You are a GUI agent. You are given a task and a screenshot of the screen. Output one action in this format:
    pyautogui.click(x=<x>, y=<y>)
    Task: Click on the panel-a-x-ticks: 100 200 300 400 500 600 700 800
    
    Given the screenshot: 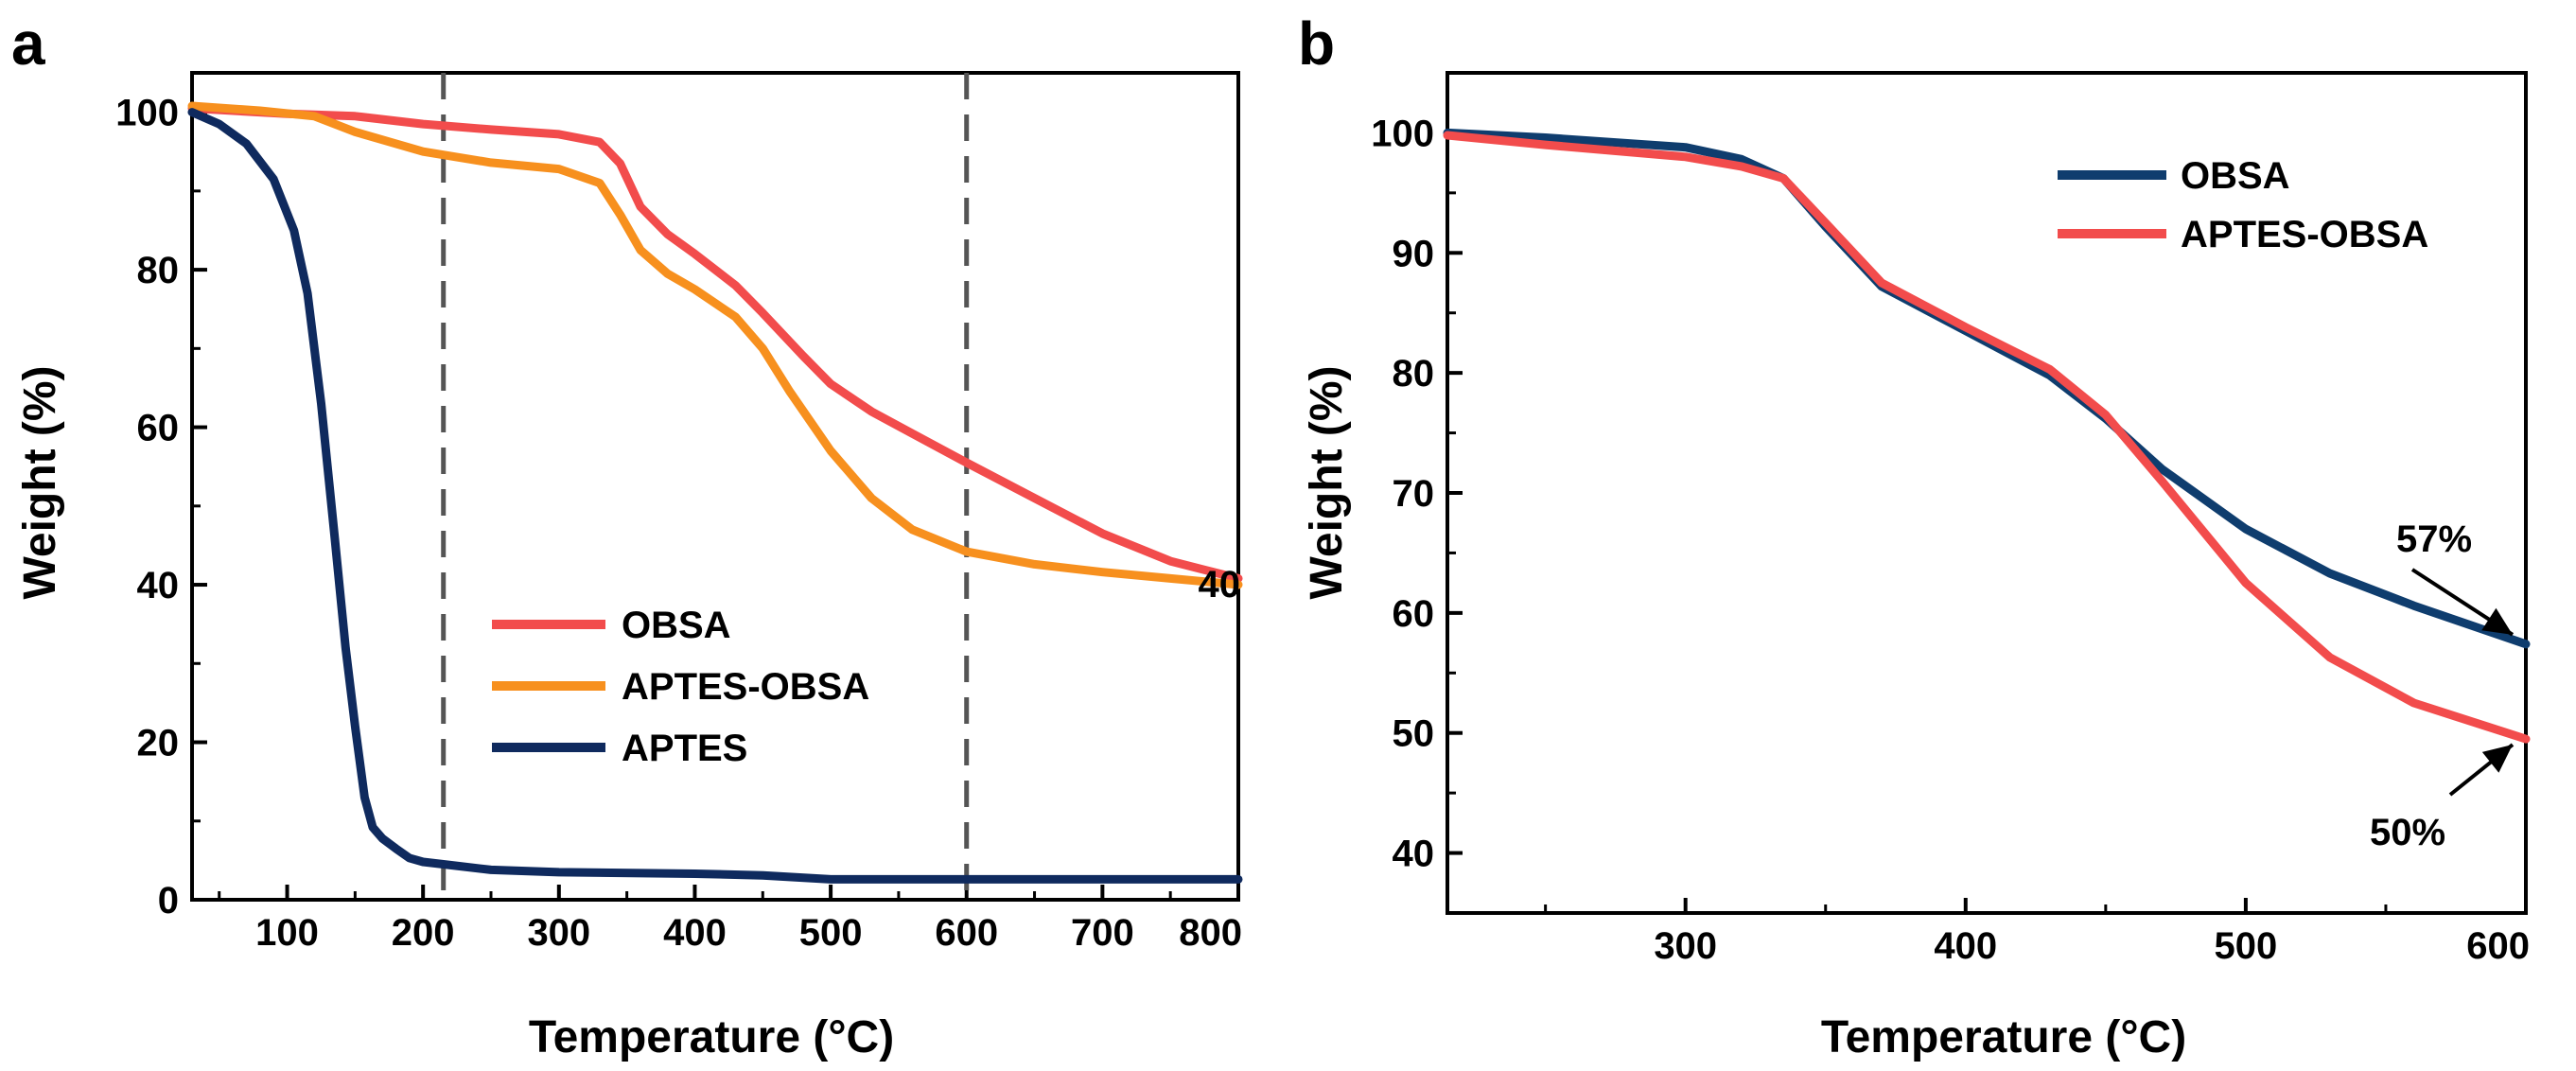 What is the action you would take?
    pyautogui.click(x=730, y=919)
    